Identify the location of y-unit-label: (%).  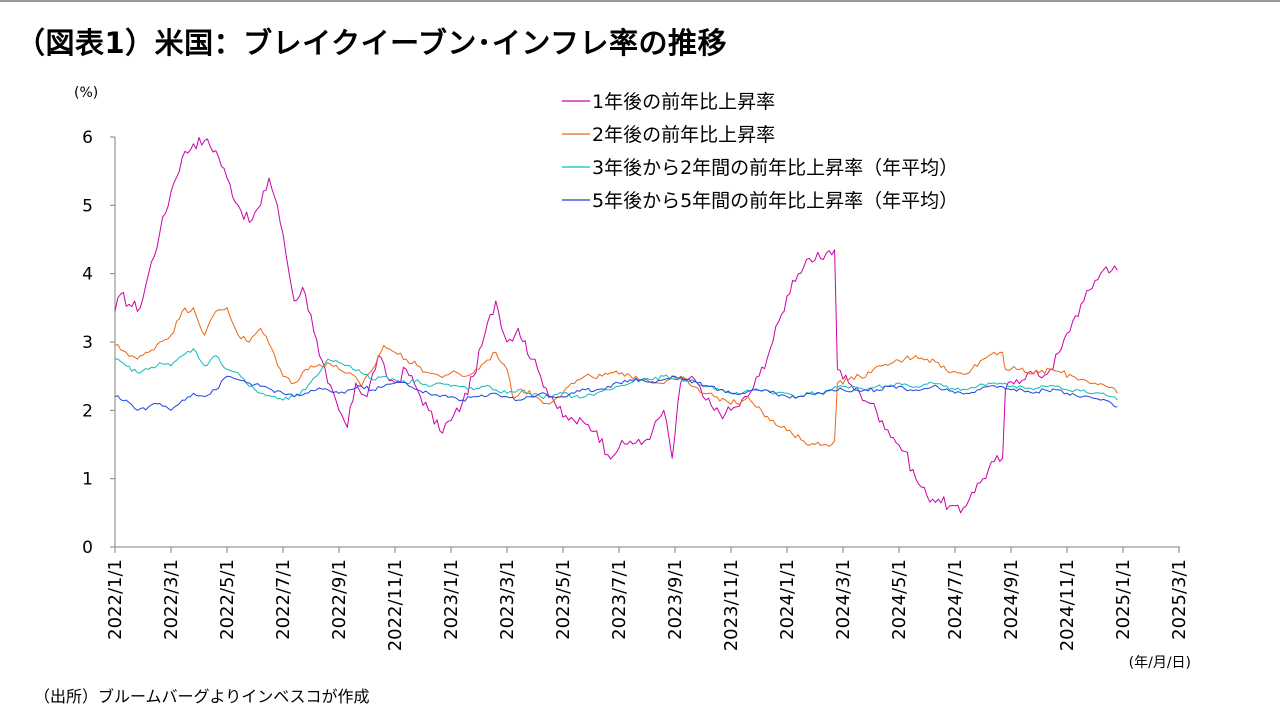
(86, 93).